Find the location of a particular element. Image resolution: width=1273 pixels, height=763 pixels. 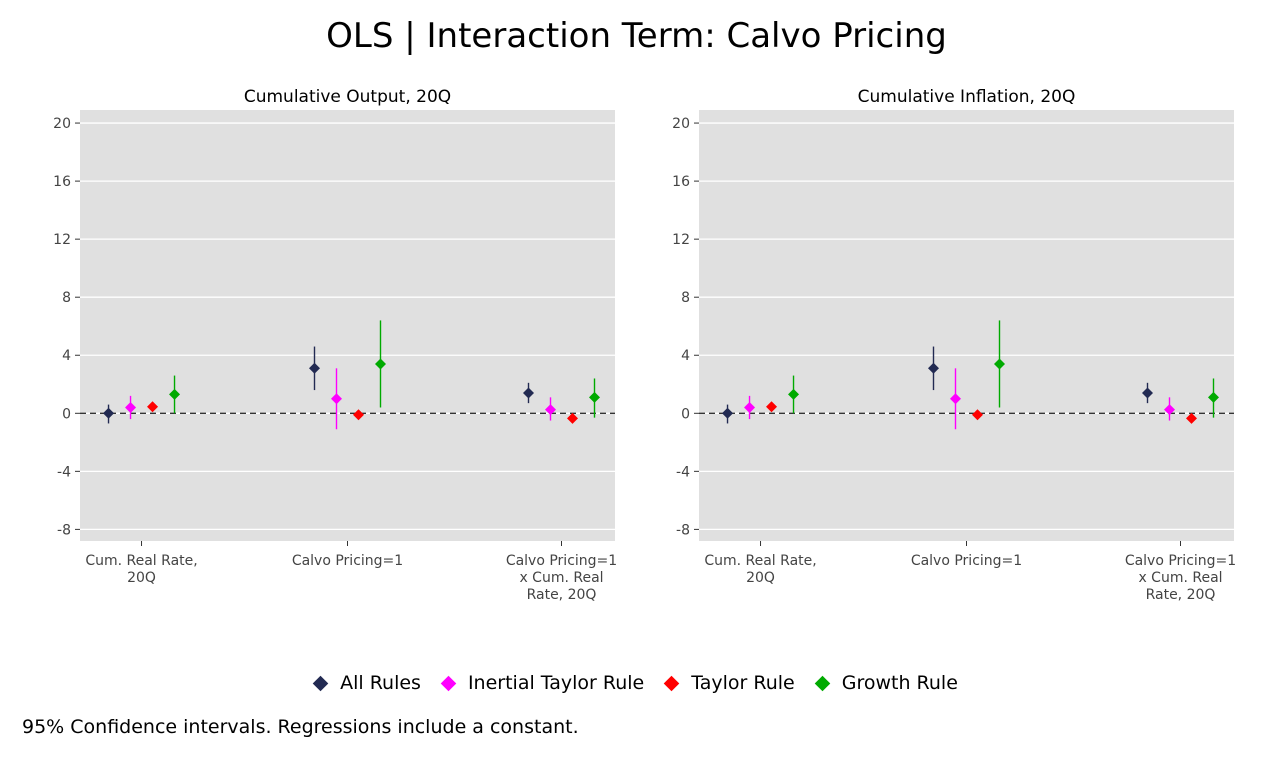

legend-item-growth-rule: Growth Rule is located at coordinates (886, 683).